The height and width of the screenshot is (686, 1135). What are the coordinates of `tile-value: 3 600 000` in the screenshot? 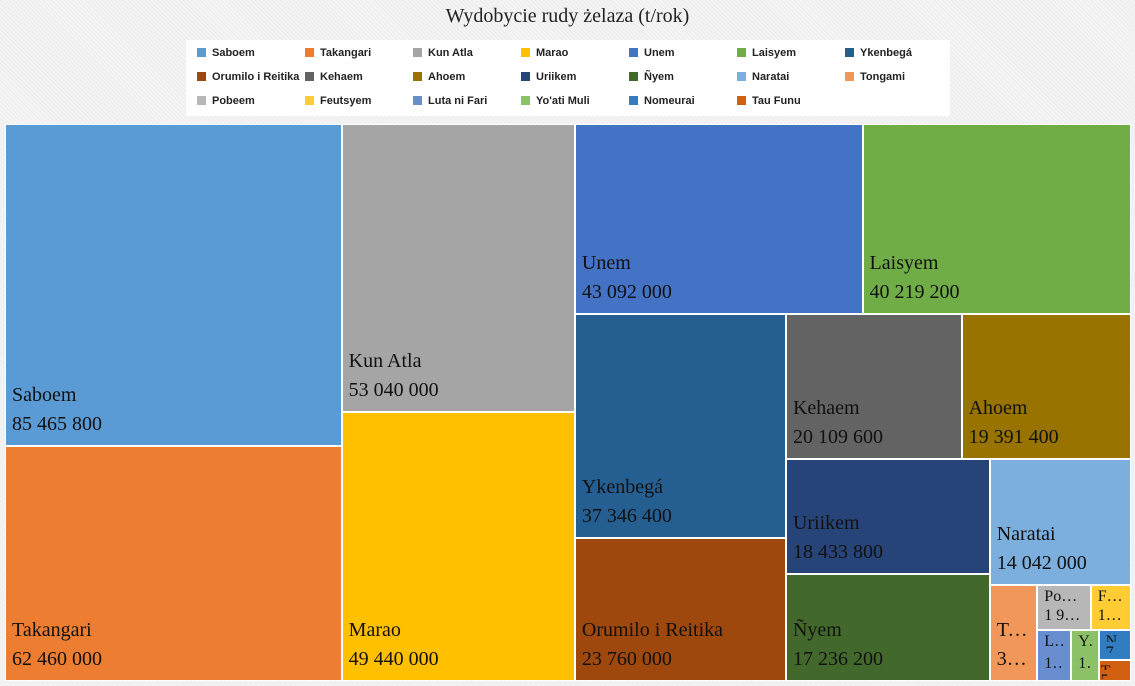 It's located at (1013, 658).